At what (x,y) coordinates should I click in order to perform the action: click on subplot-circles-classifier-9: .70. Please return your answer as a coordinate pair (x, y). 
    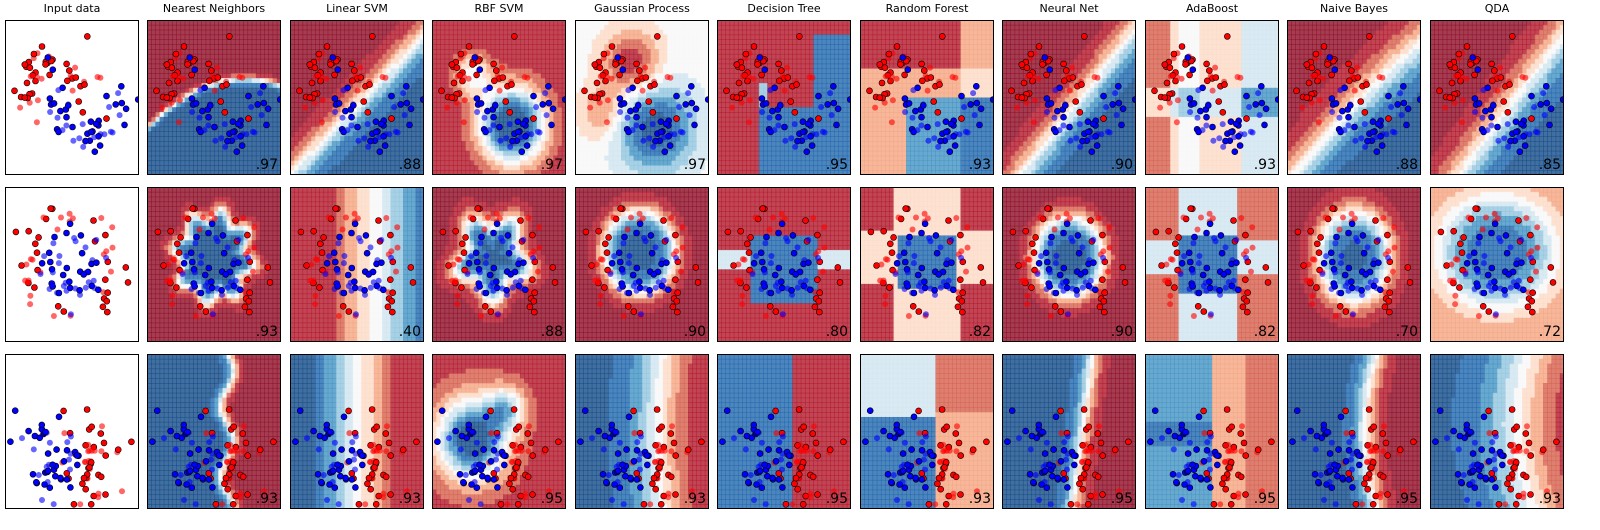
    Looking at the image, I should click on (1354, 264).